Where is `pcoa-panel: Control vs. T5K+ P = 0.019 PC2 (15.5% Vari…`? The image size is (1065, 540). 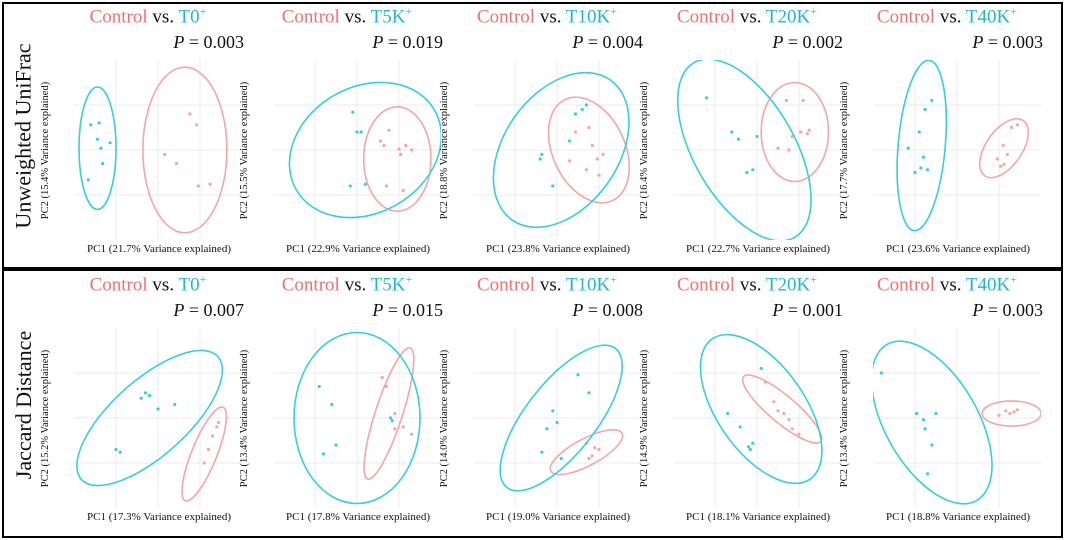
pcoa-panel: Control vs. T5K+ P = 0.019 PC2 (15.5% Vari… is located at coordinates (343, 135).